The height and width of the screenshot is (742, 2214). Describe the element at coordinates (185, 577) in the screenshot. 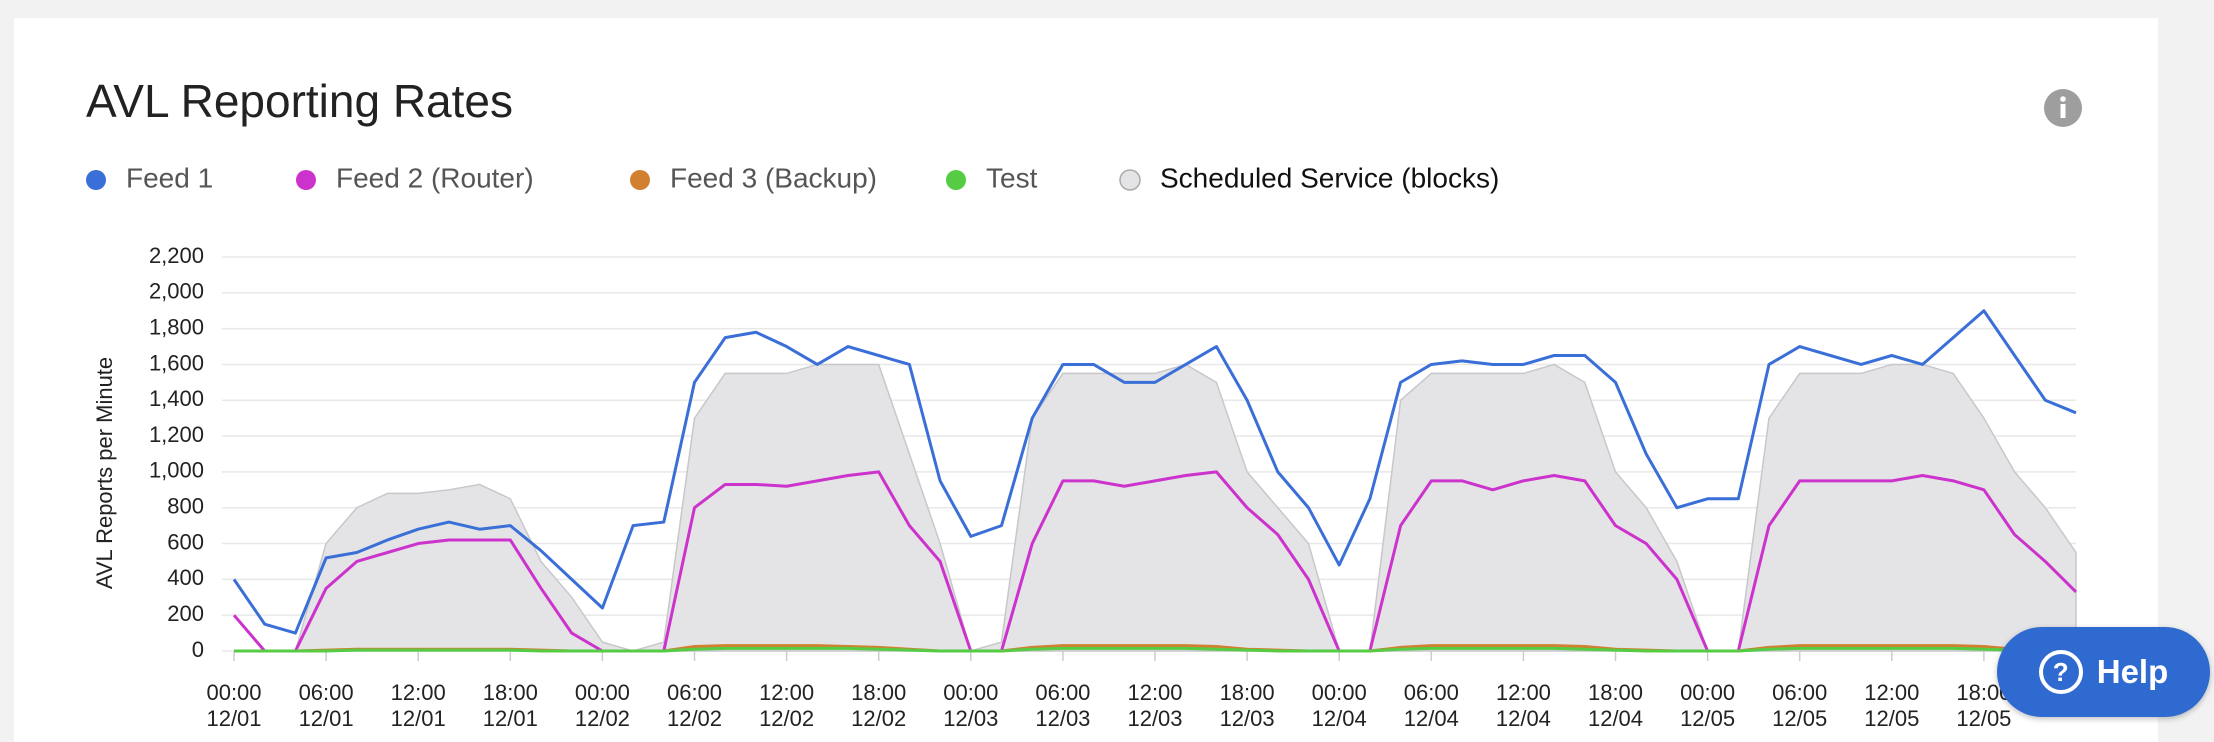

I see `y-tick-label: 400` at that location.